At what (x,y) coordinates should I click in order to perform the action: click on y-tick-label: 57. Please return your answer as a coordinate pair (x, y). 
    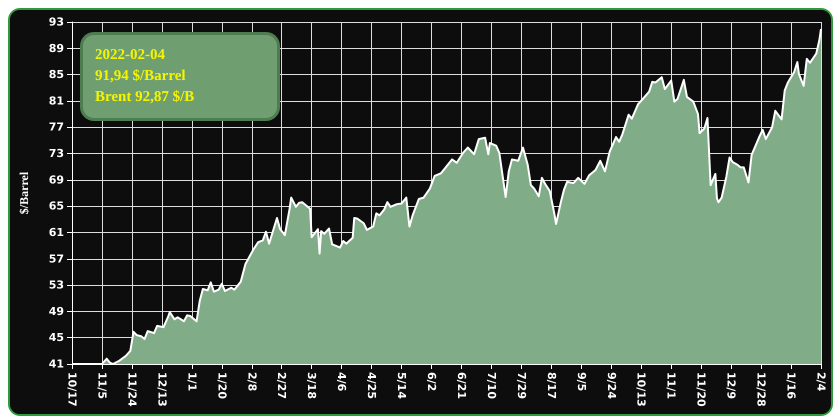
    Looking at the image, I should click on (56, 259).